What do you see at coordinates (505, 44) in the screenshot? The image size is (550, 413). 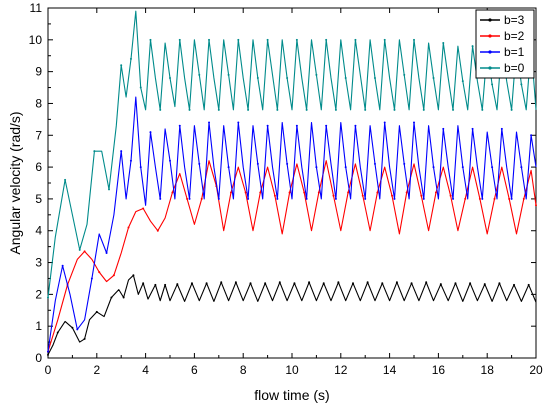 I see `legend-box` at bounding box center [505, 44].